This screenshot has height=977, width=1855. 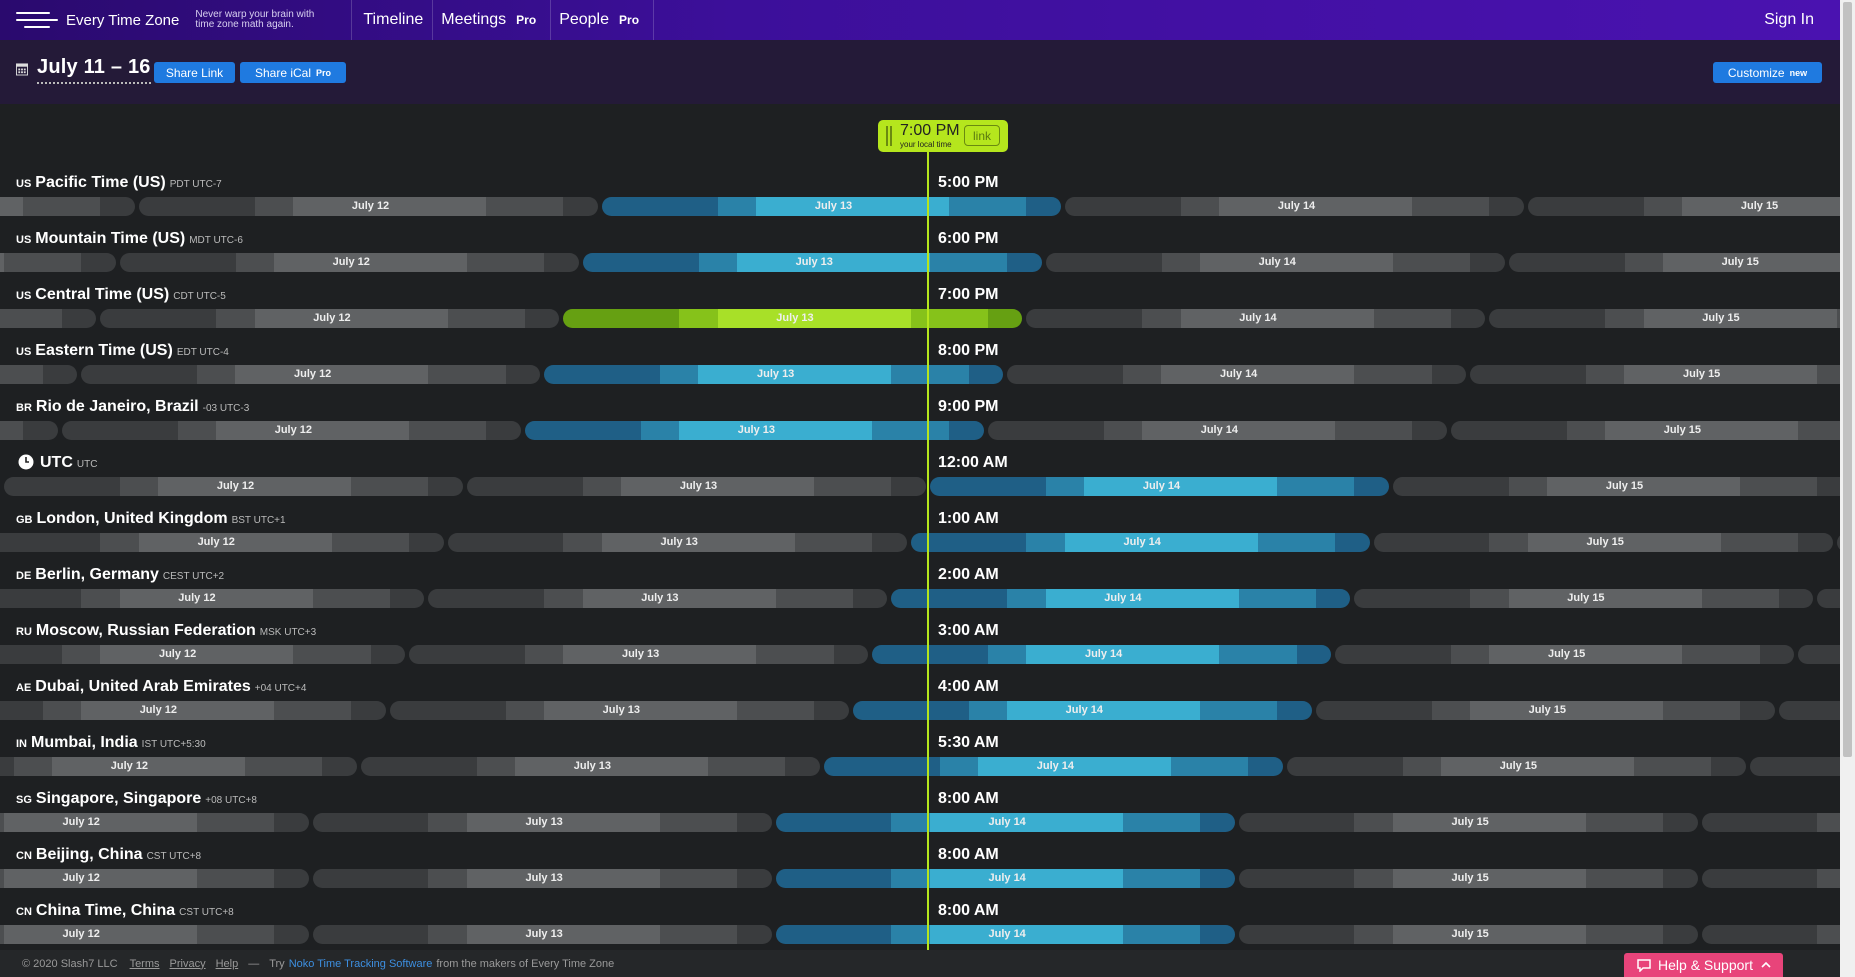 I want to click on timezone-label: RU Moscow, Russian Federation MSK UTC+3, so click(x=166, y=631).